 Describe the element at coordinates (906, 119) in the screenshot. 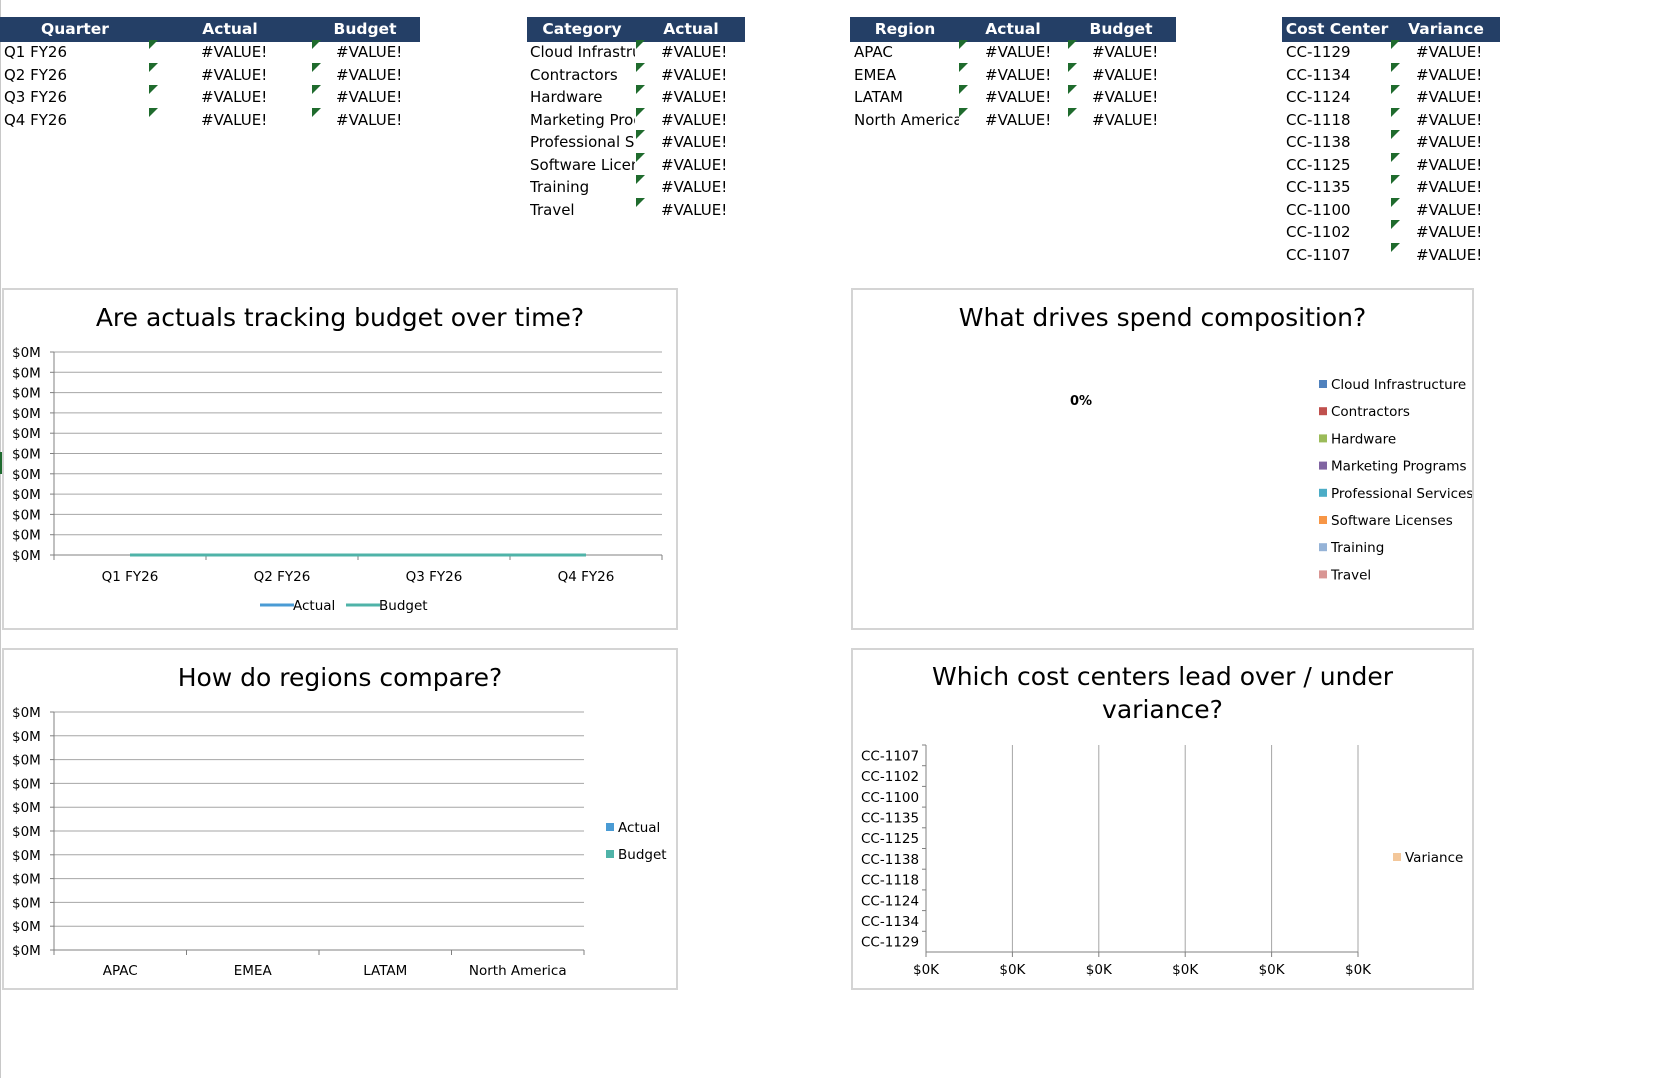

I see `table-cell: North America` at that location.